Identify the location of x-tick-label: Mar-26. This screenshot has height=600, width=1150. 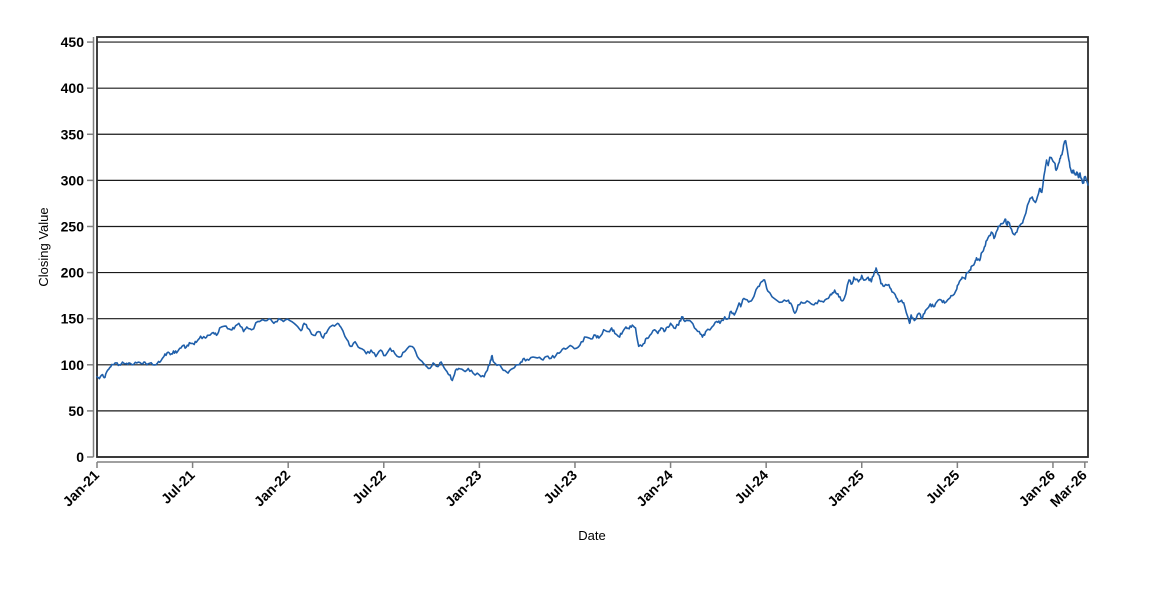
(1068, 488).